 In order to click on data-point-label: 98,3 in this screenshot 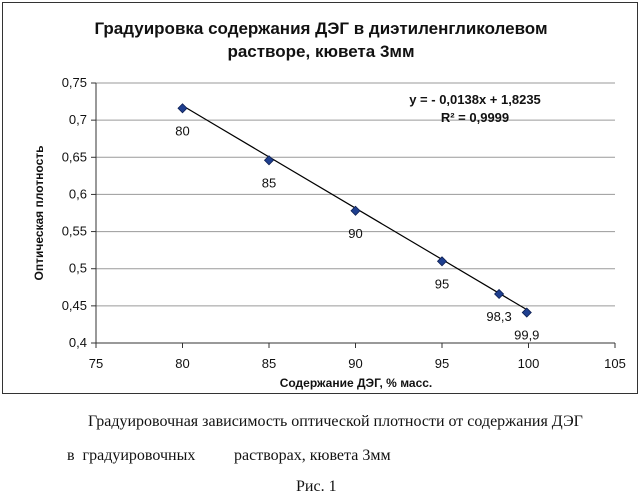, I will do `click(498, 316)`.